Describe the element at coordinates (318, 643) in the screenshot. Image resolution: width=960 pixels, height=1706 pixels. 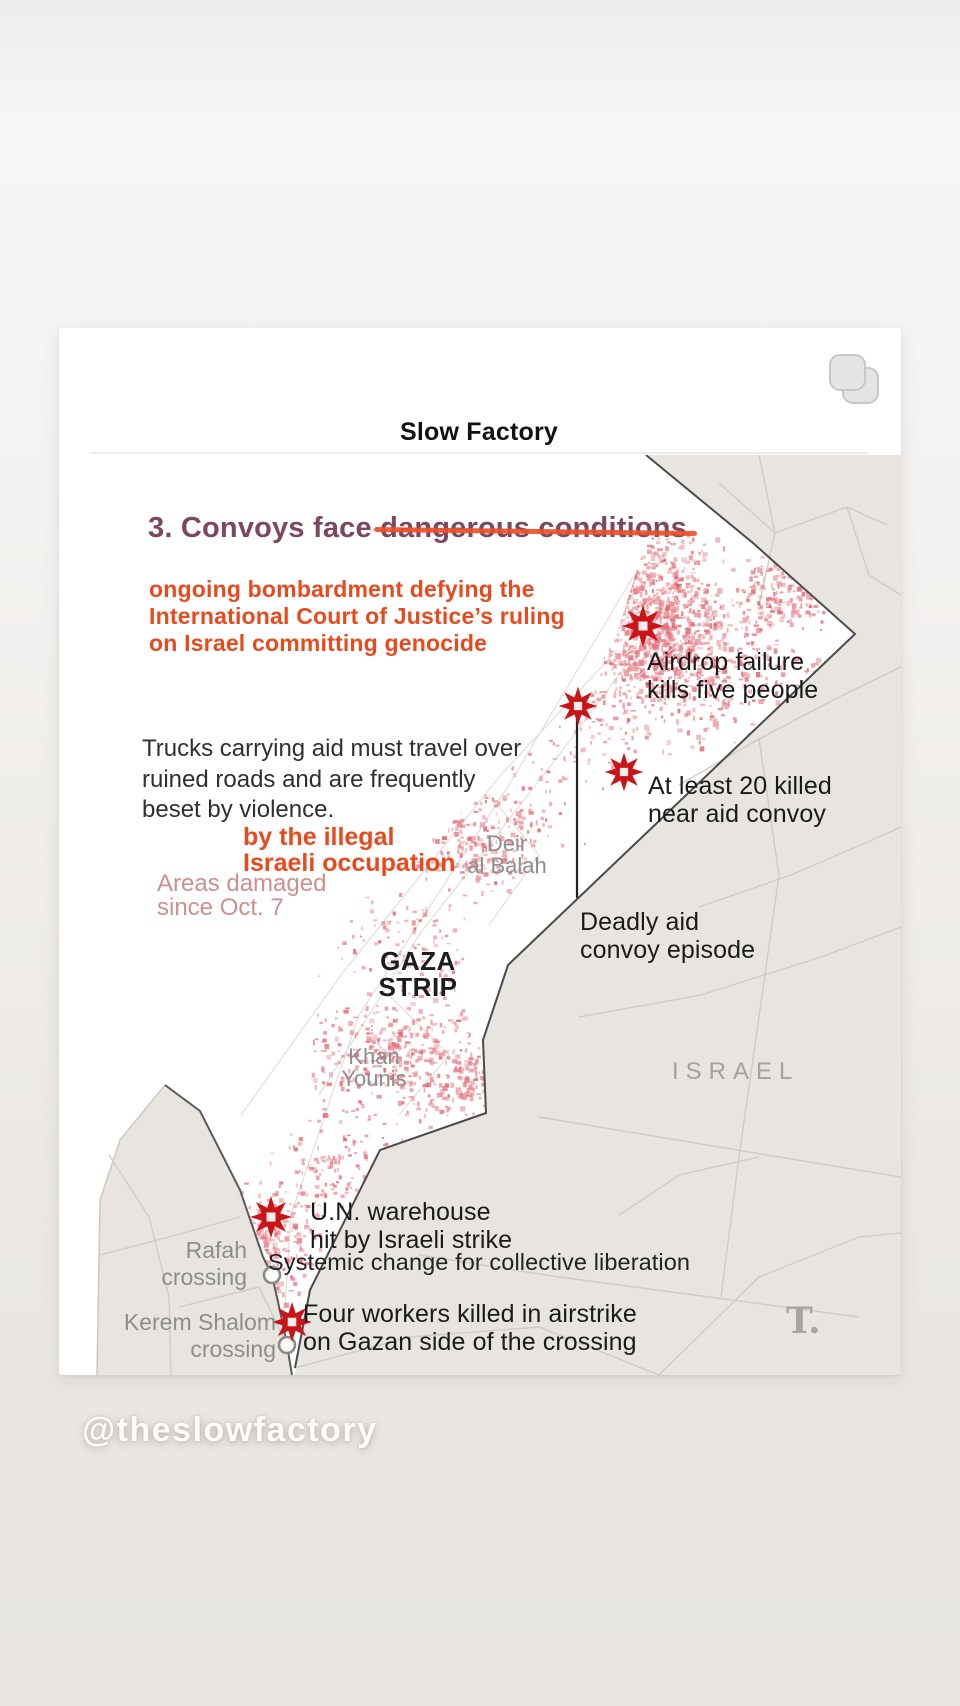
I see `annotation-top-line: on Israel committing genocide` at that location.